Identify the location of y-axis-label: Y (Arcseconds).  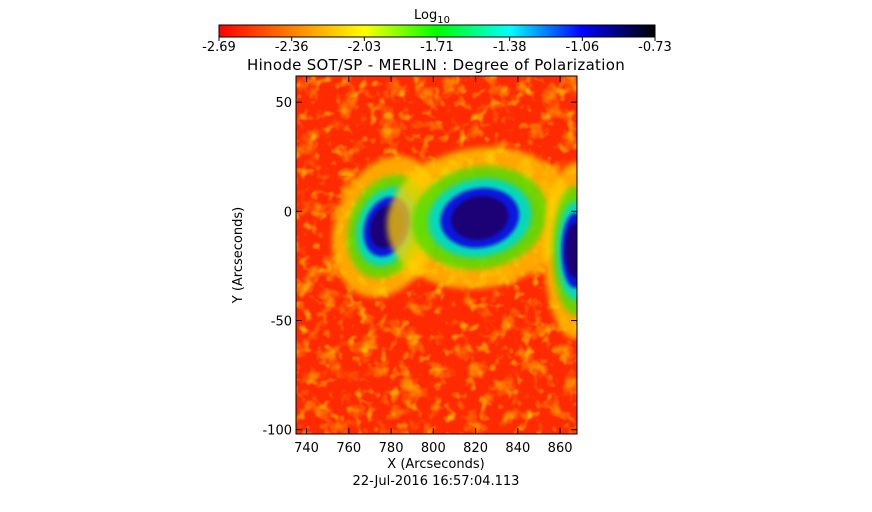
(238, 255).